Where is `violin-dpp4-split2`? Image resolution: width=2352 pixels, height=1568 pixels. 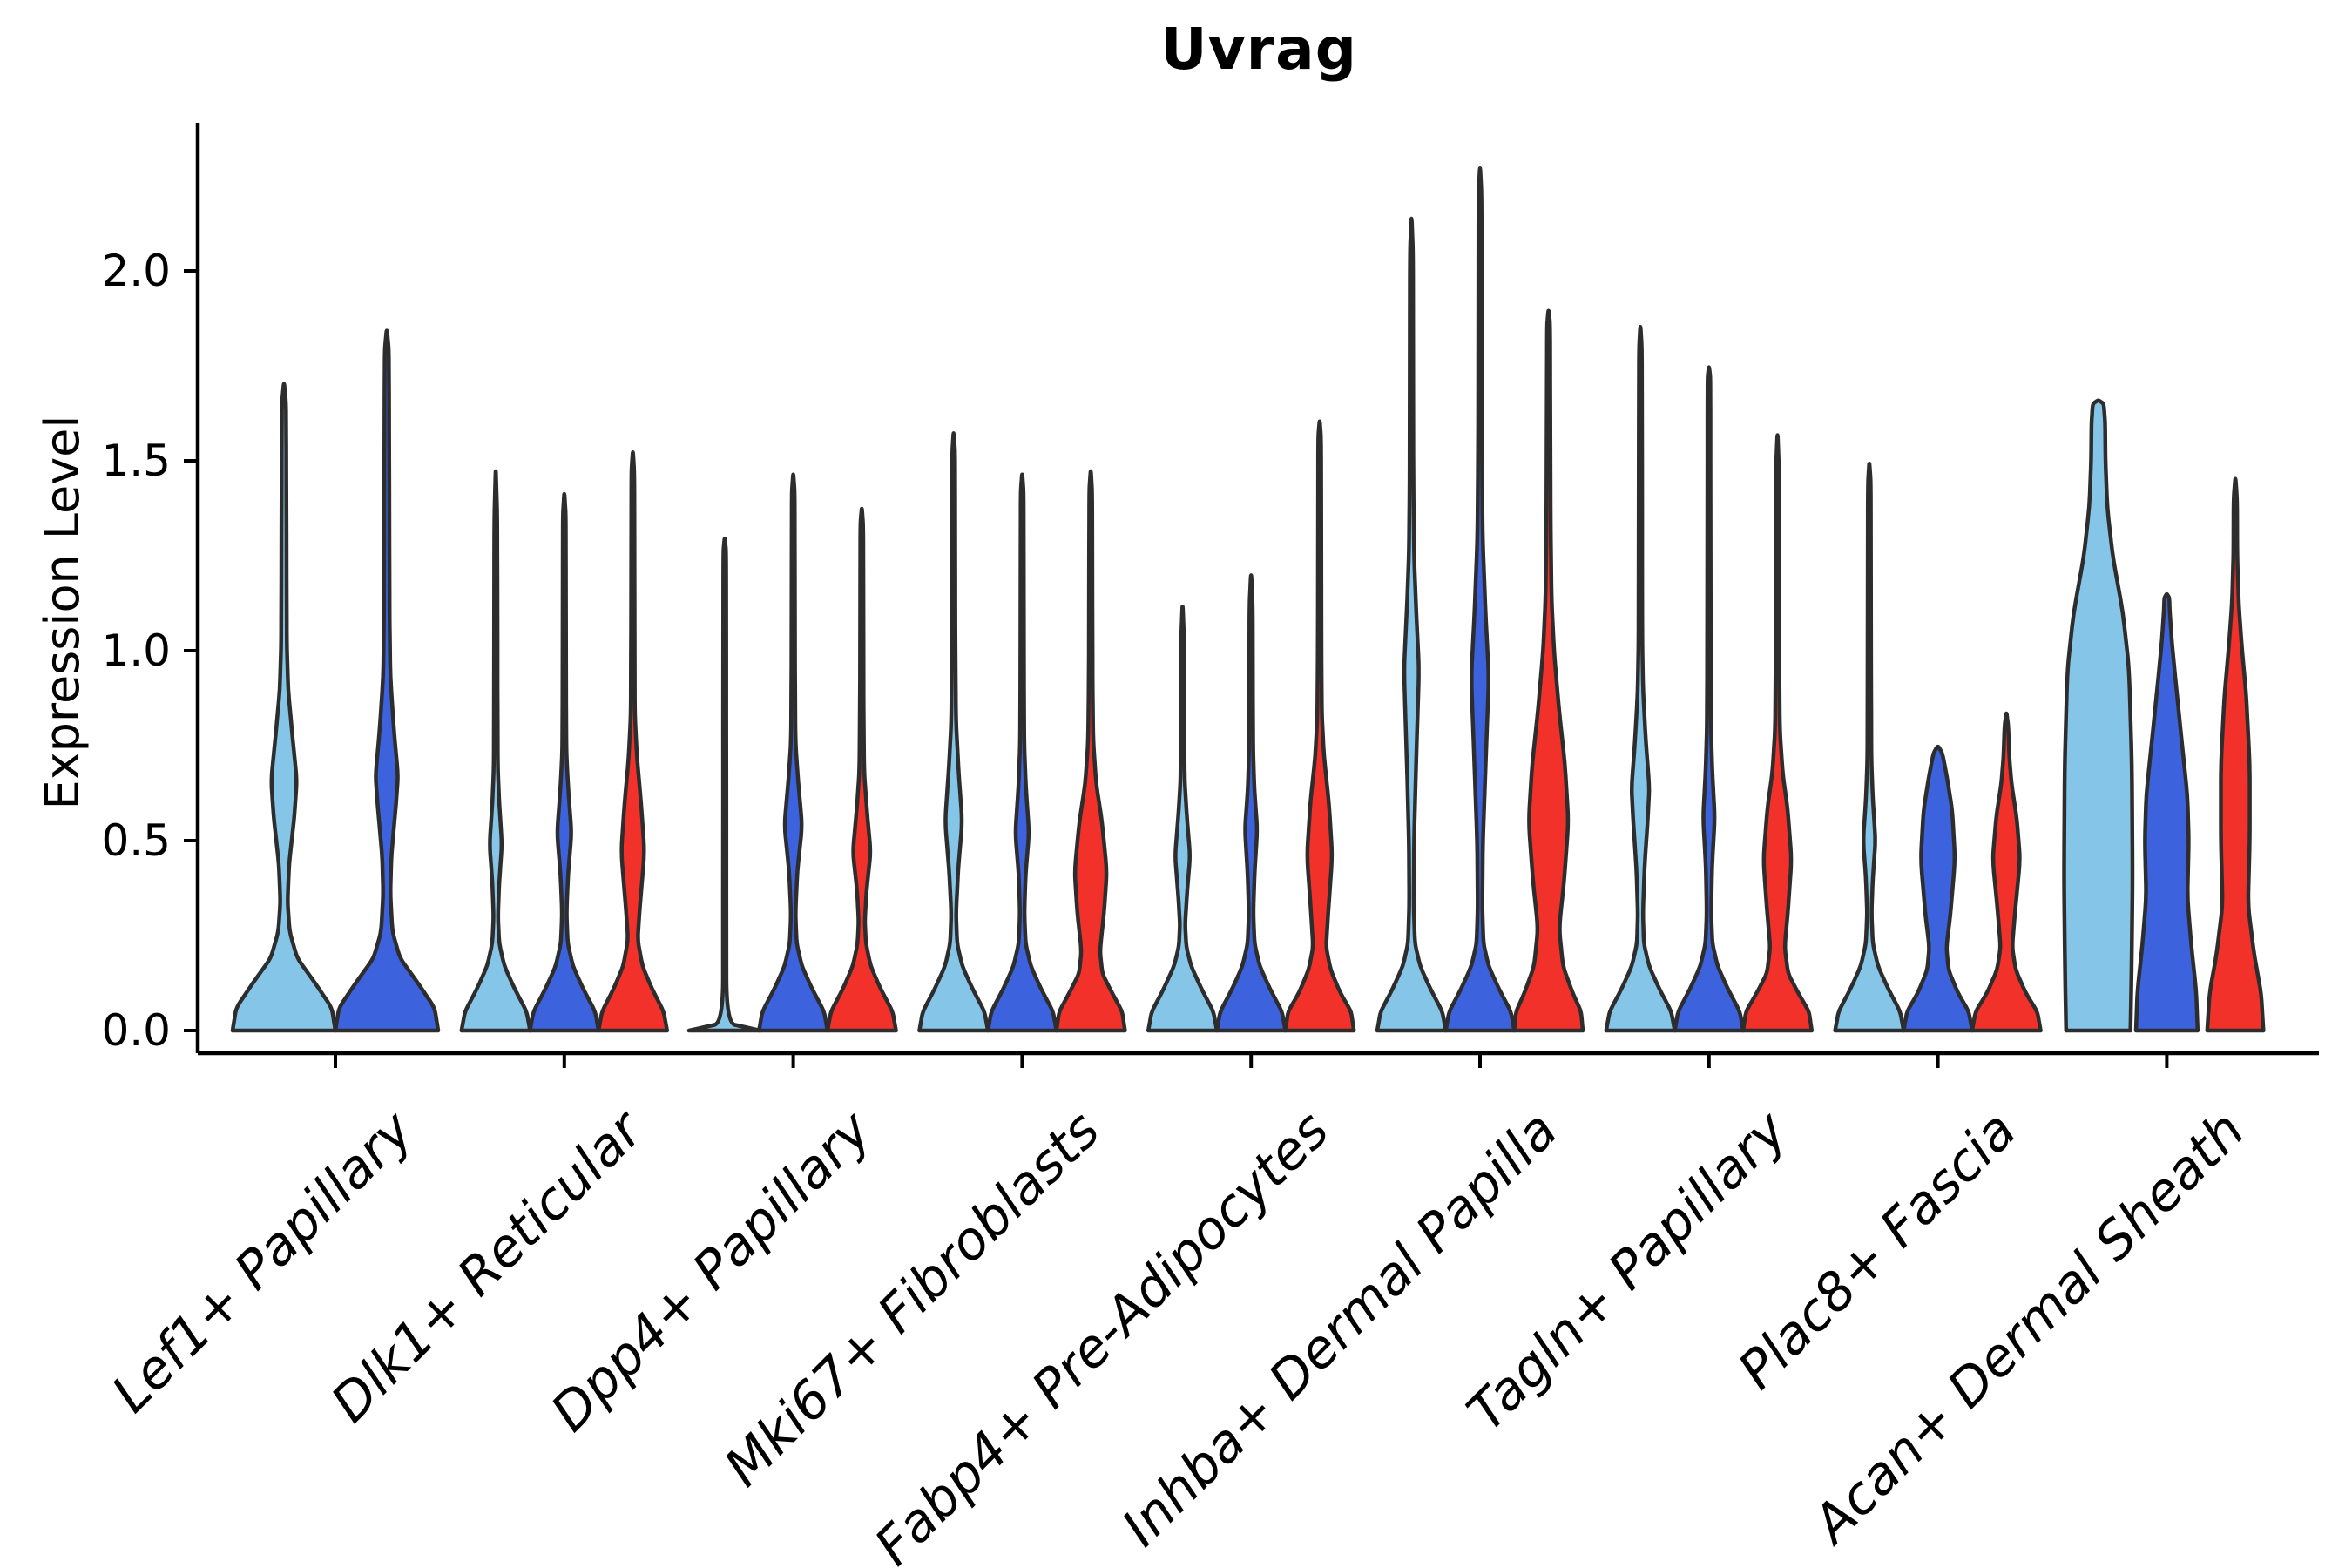 violin-dpp4-split2 is located at coordinates (861, 769).